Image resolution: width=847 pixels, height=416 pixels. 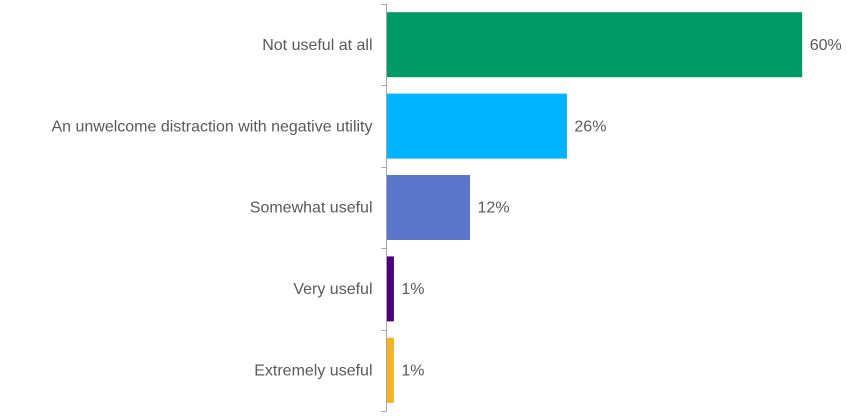 I want to click on value-label: 60%, so click(x=826, y=45).